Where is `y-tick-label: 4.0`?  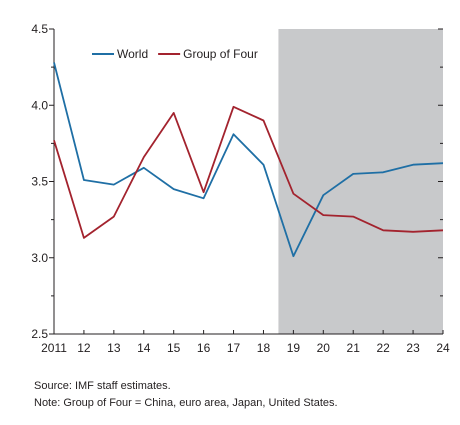 y-tick-label: 4.0 is located at coordinates (39, 105).